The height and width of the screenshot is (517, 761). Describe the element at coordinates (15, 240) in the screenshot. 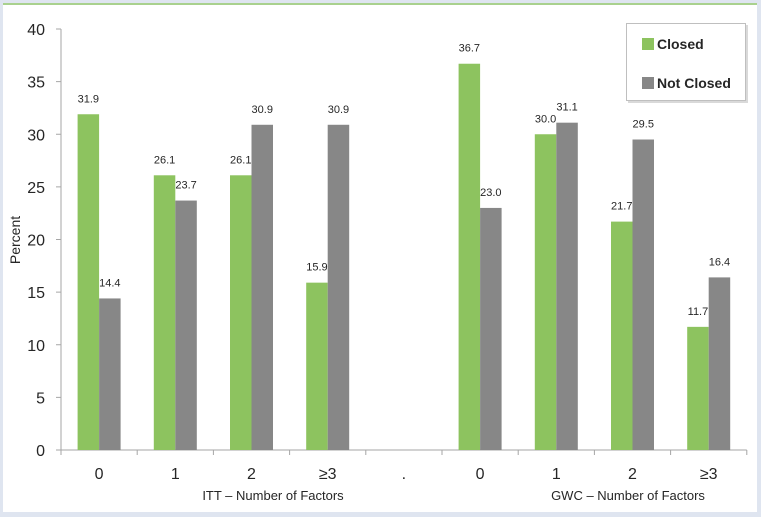

I see `y-axis-label: Percent` at that location.